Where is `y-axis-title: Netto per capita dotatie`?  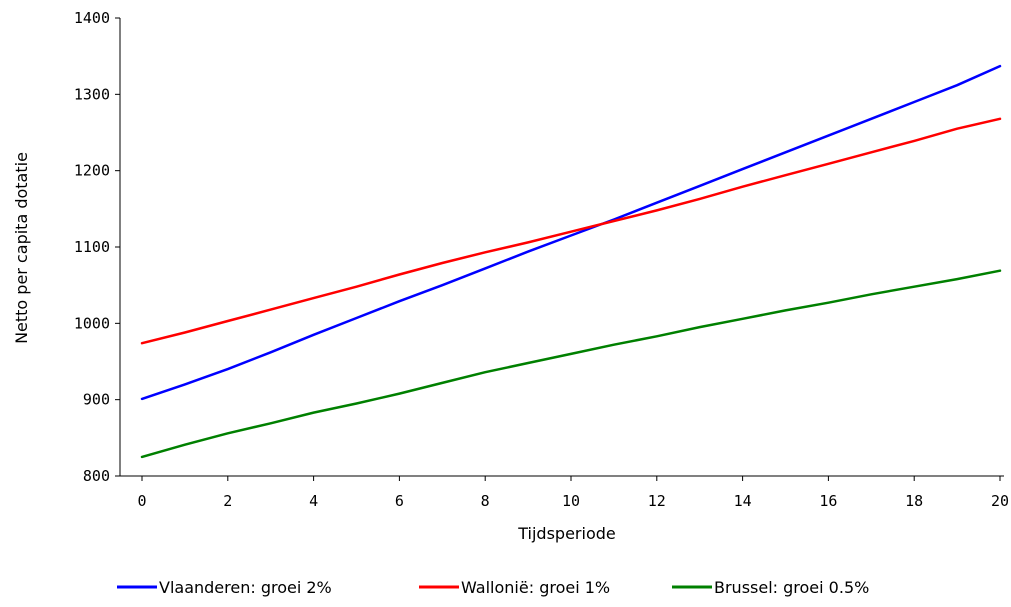
y-axis-title: Netto per capita dotatie is located at coordinates (21, 248).